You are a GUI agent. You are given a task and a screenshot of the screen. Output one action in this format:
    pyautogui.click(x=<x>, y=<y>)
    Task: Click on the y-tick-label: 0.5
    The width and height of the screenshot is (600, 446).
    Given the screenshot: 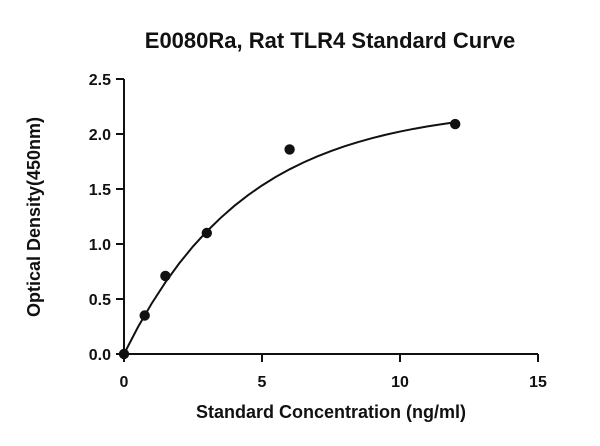 What is the action you would take?
    pyautogui.click(x=100, y=300)
    